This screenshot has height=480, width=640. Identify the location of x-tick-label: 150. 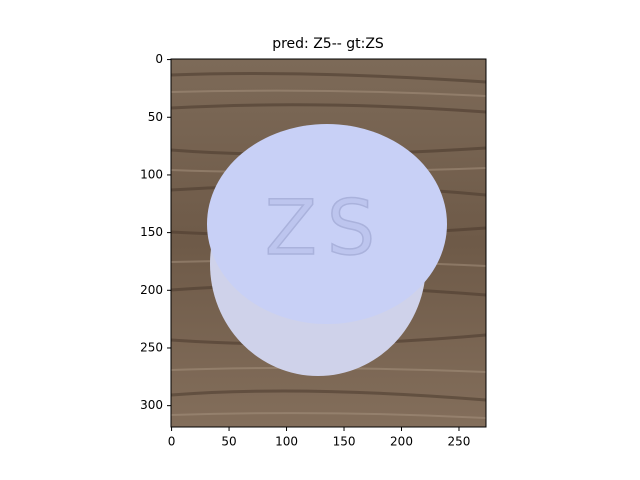
(344, 442).